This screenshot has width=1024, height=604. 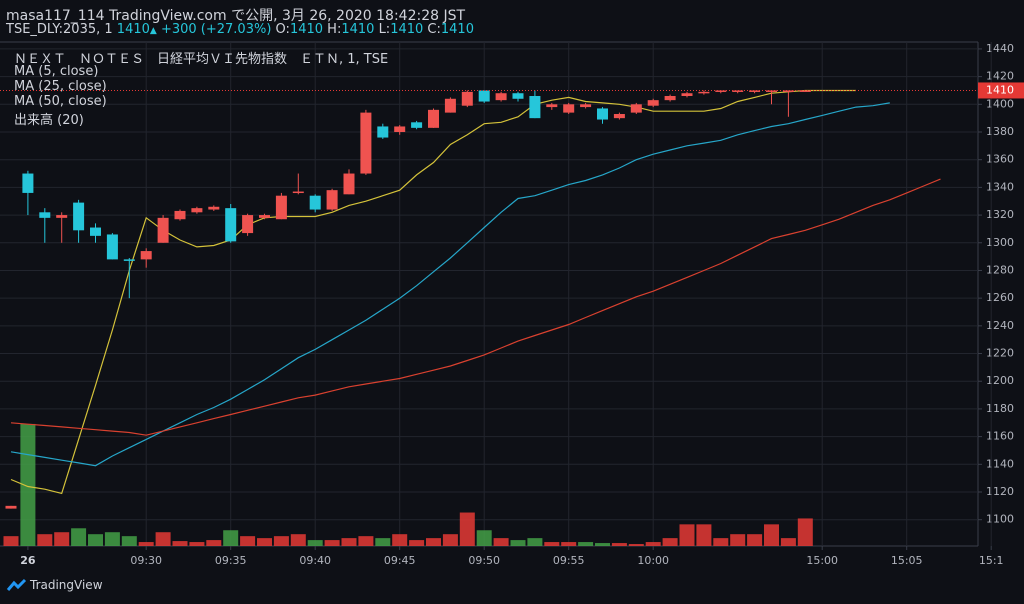 What do you see at coordinates (282, 29) in the screenshot?
I see `ohlc-label: O:` at bounding box center [282, 29].